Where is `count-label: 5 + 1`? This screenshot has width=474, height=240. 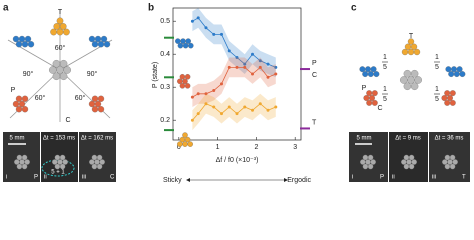 count-label: 5 + 1 is located at coordinates (58, 173).